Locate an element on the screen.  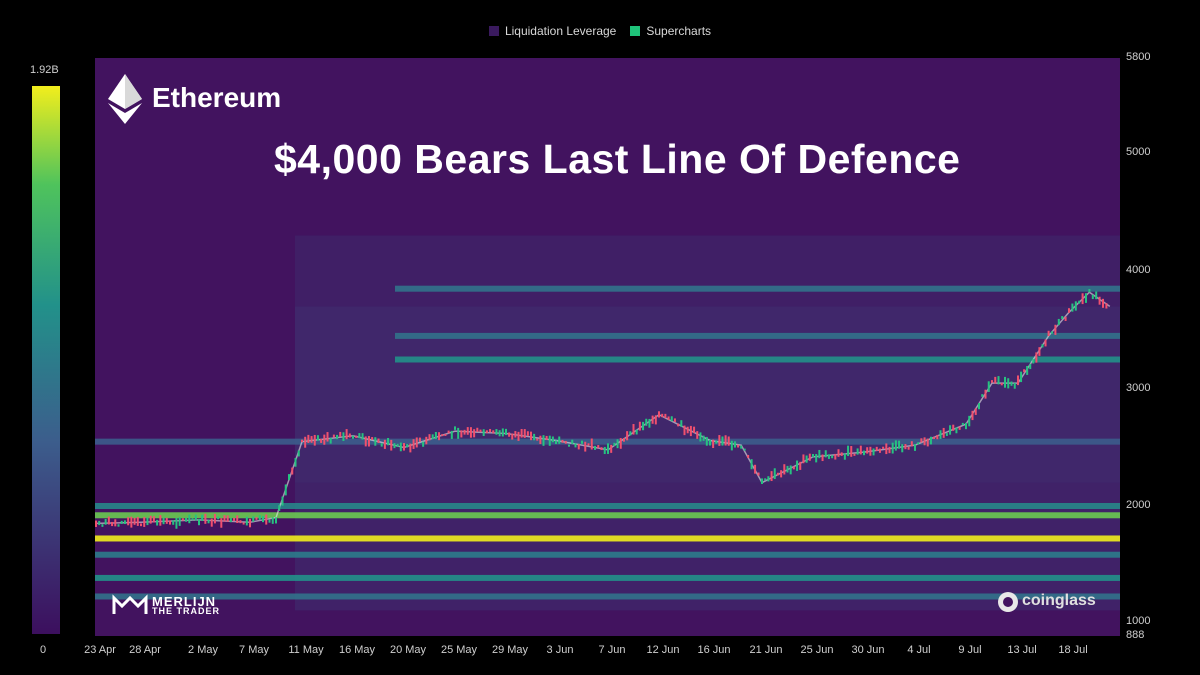
y-tick-5000: 5000 is located at coordinates (1138, 152).